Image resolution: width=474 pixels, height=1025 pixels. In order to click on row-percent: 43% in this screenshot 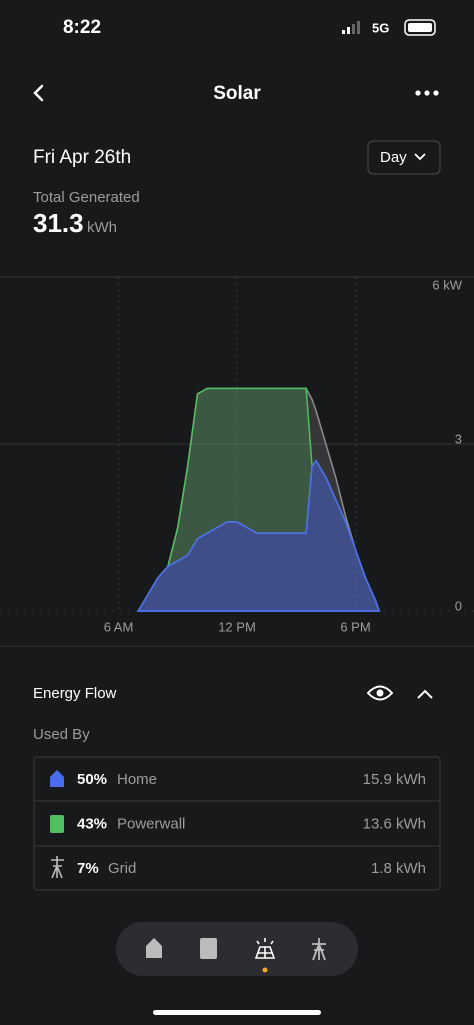, I will do `click(92, 823)`.